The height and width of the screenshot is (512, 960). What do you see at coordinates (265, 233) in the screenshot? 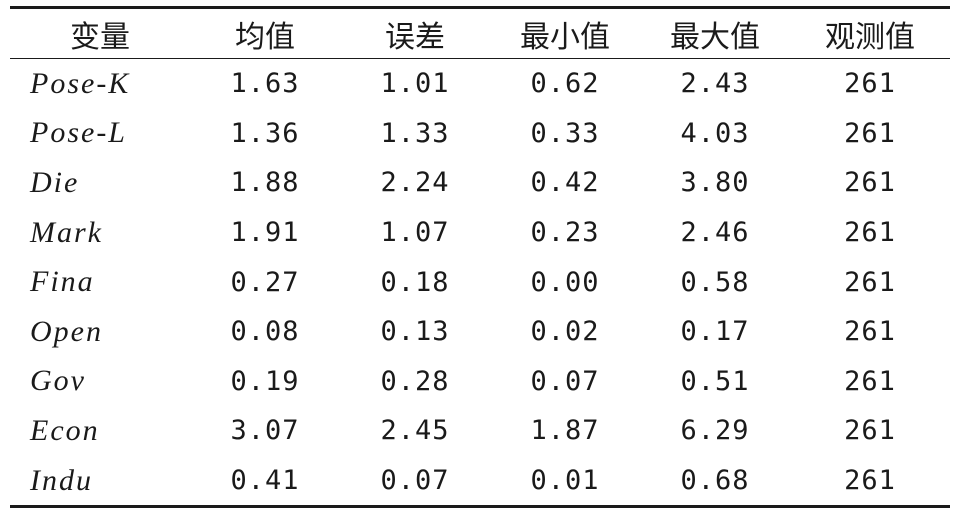
I see `cell-mean: 1.91` at bounding box center [265, 233].